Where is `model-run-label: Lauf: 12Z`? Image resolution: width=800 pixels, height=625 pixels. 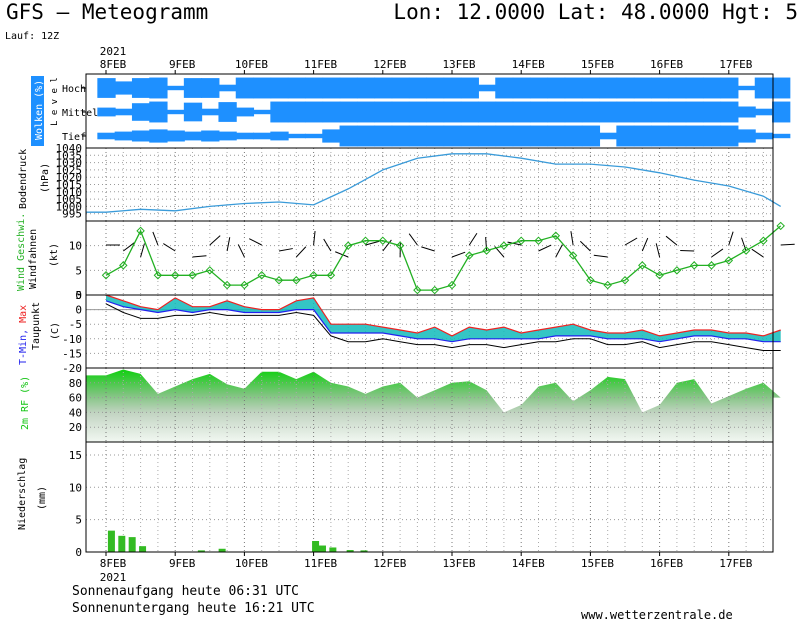
model-run-label: Lauf: 12Z is located at coordinates (32, 36).